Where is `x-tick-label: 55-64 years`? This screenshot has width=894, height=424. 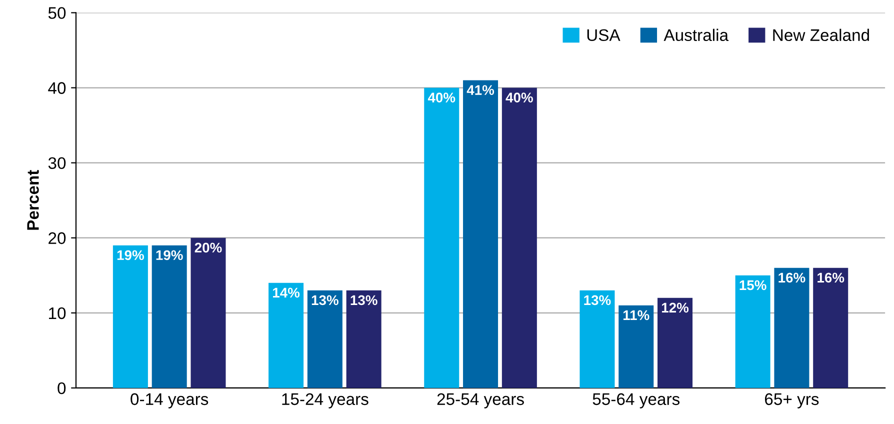 x-tick-label: 55-64 years is located at coordinates (636, 400).